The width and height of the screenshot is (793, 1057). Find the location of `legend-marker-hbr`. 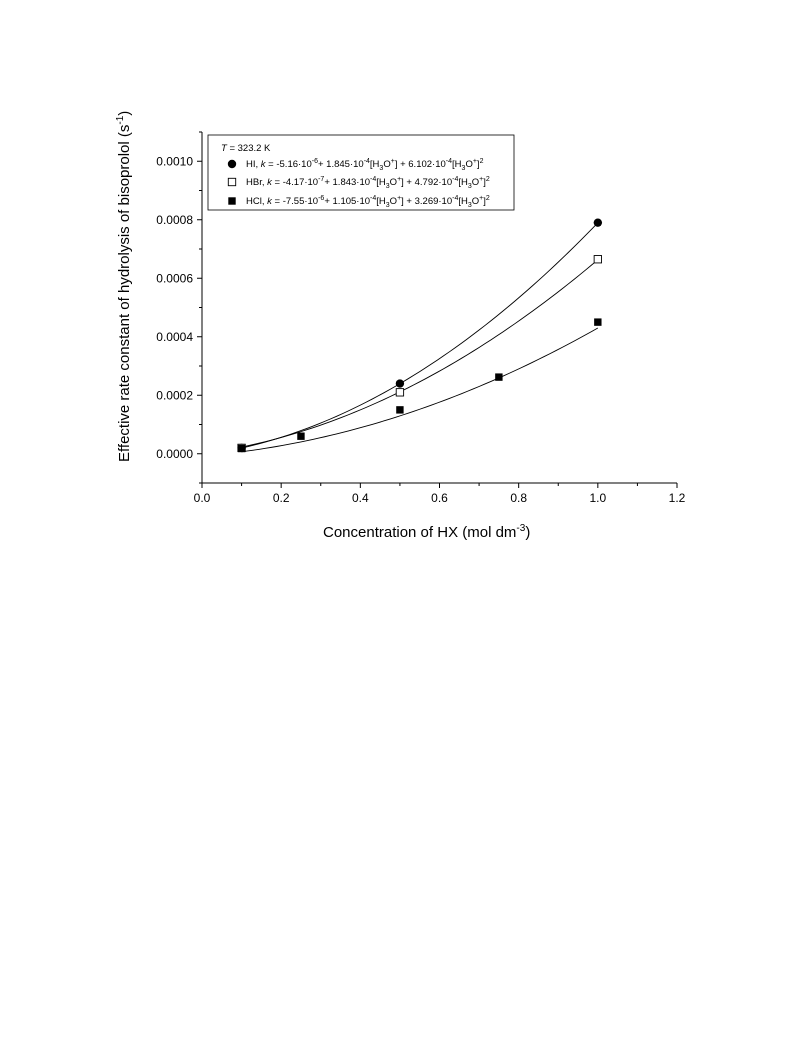

legend-marker-hbr is located at coordinates (232, 182).